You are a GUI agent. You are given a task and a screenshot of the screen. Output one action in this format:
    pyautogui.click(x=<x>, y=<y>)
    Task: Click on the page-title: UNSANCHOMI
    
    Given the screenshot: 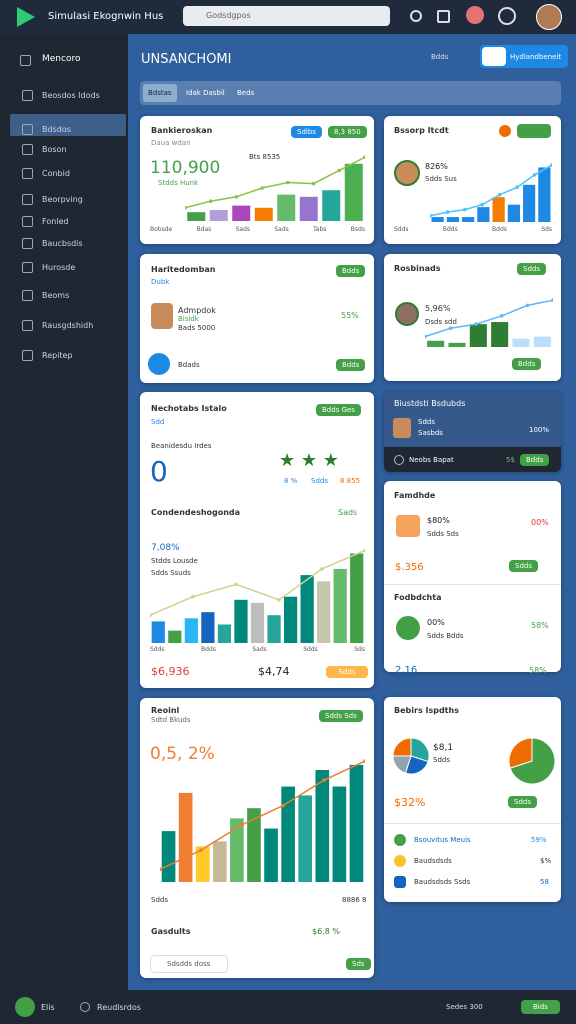 What is the action you would take?
    pyautogui.click(x=186, y=59)
    